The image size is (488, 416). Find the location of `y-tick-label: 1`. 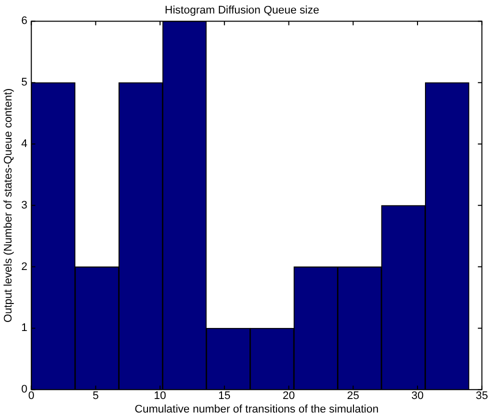

y-tick-label: 1 is located at coordinates (24, 328).